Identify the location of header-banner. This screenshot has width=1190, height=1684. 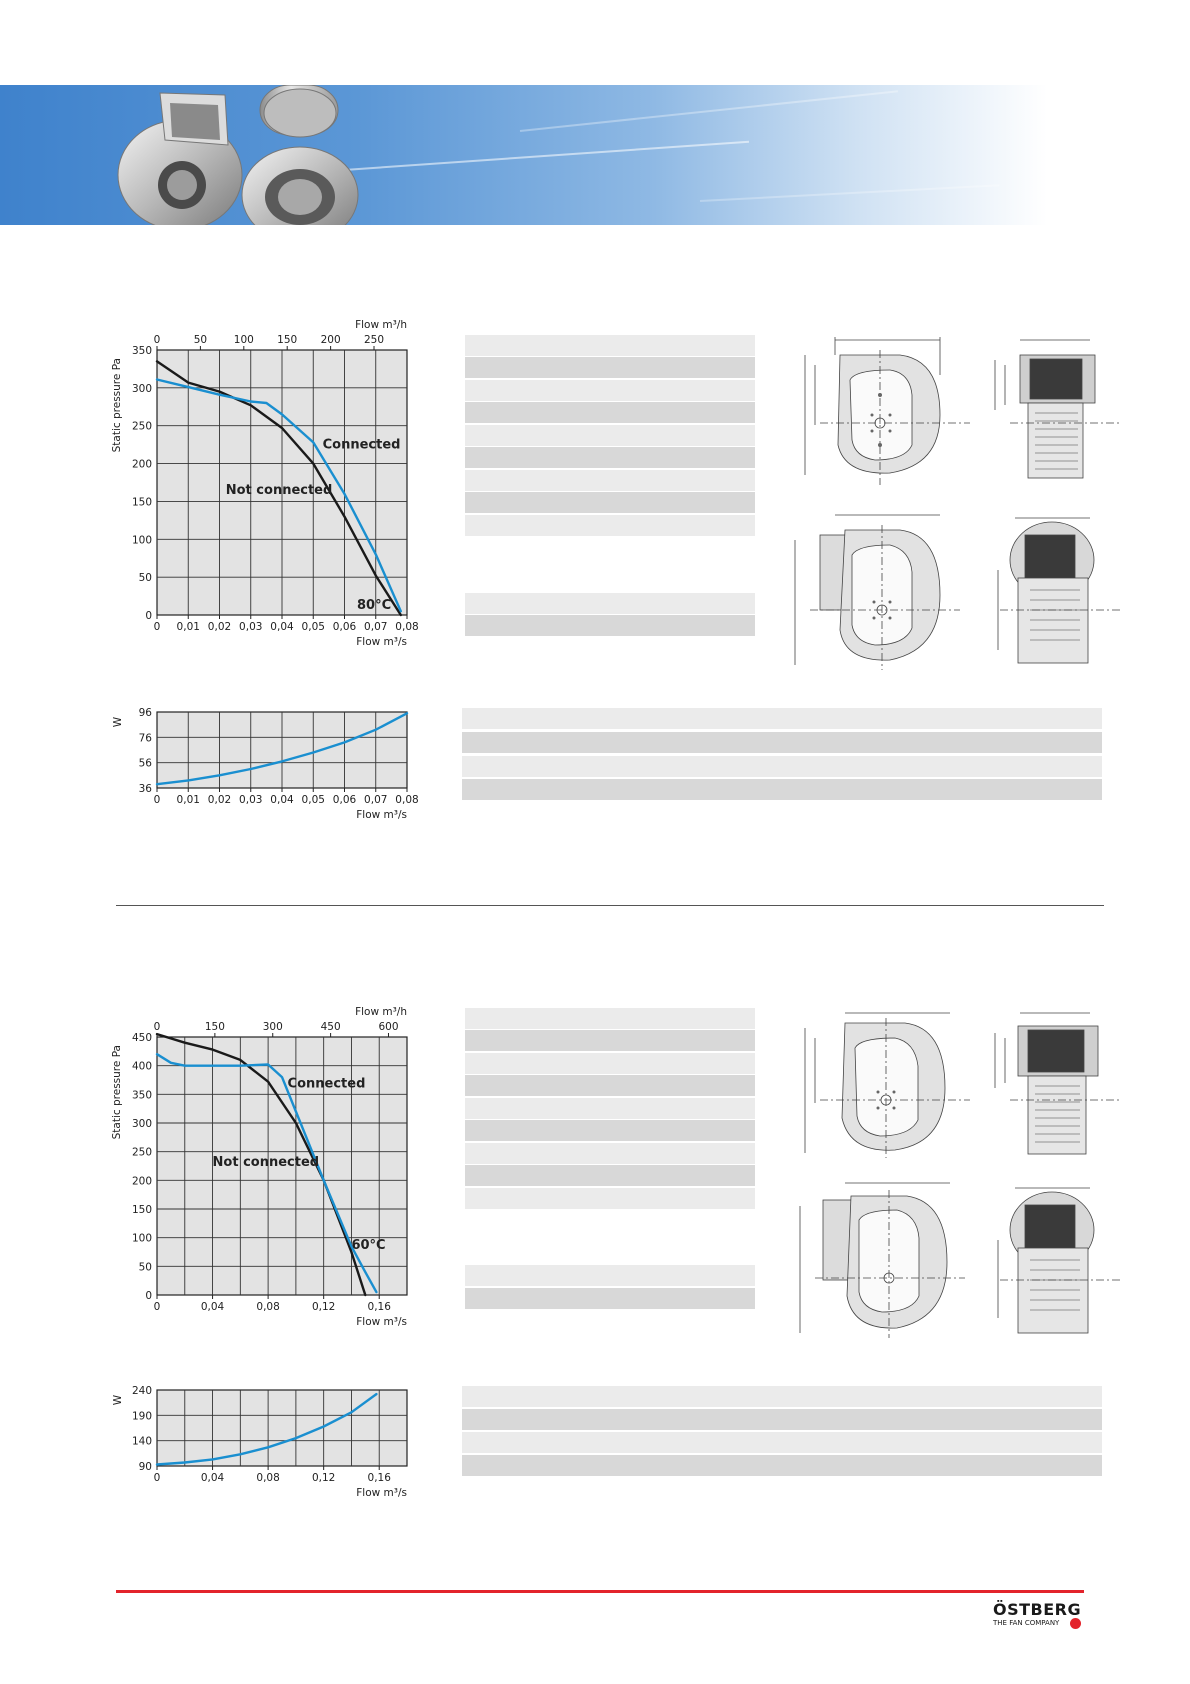
(595, 155).